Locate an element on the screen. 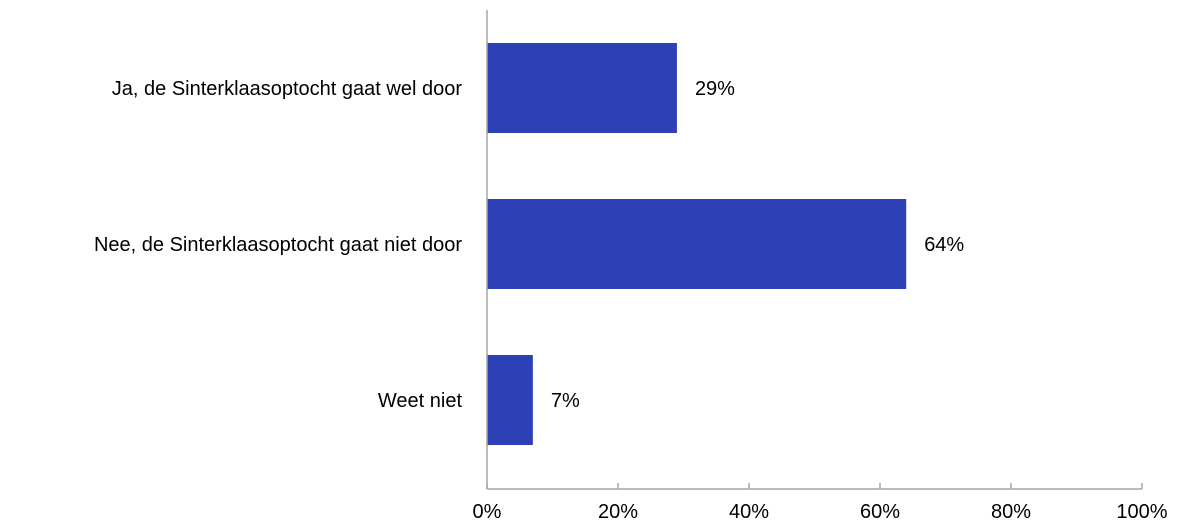 The image size is (1180, 529). tick-labels-layer: 0% 20% 40% 60% 80% 100% is located at coordinates (820, 512).